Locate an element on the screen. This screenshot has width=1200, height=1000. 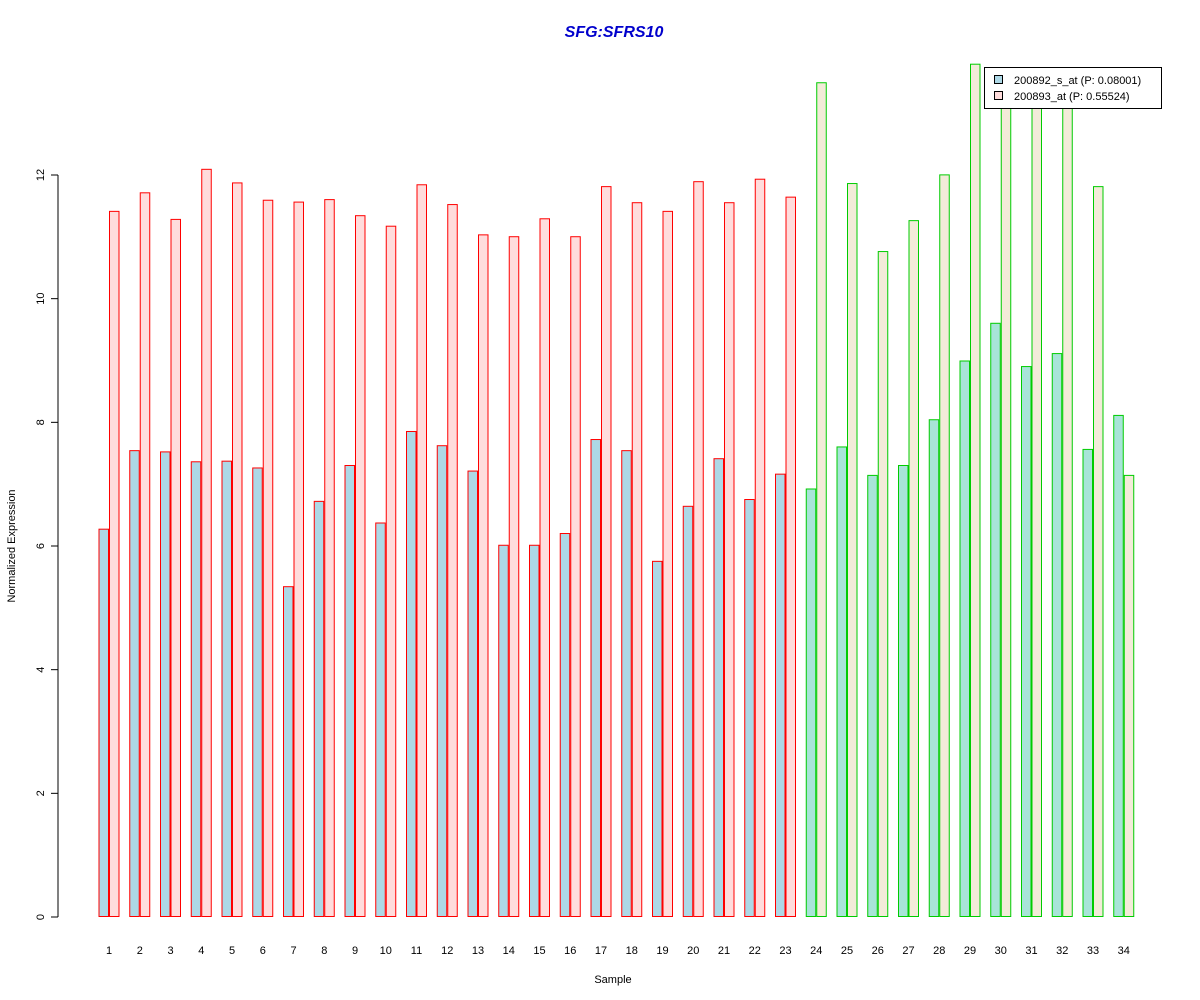
x-tick-label: 31 is located at coordinates (1031, 951).